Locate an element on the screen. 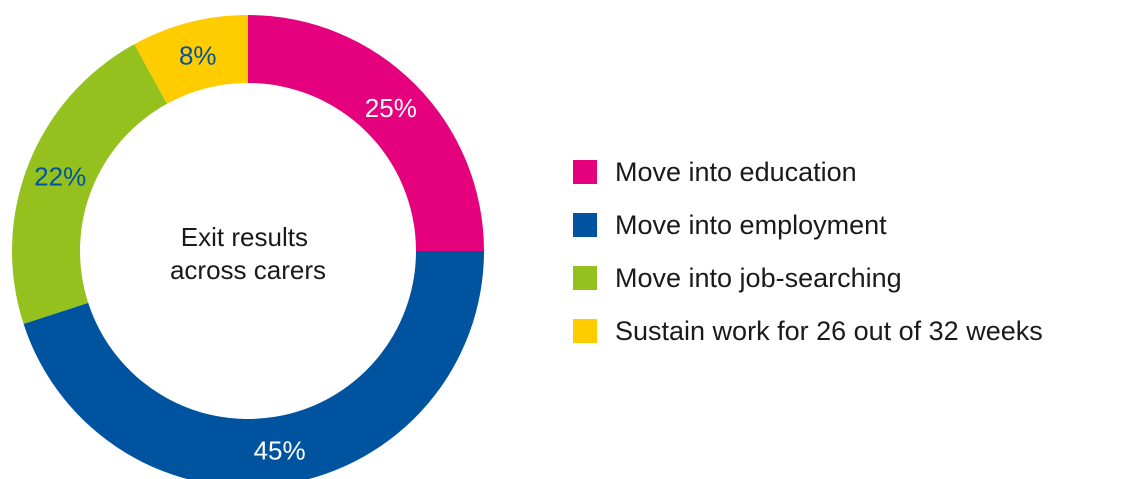  center-label: Exit results across carers is located at coordinates (248, 253).